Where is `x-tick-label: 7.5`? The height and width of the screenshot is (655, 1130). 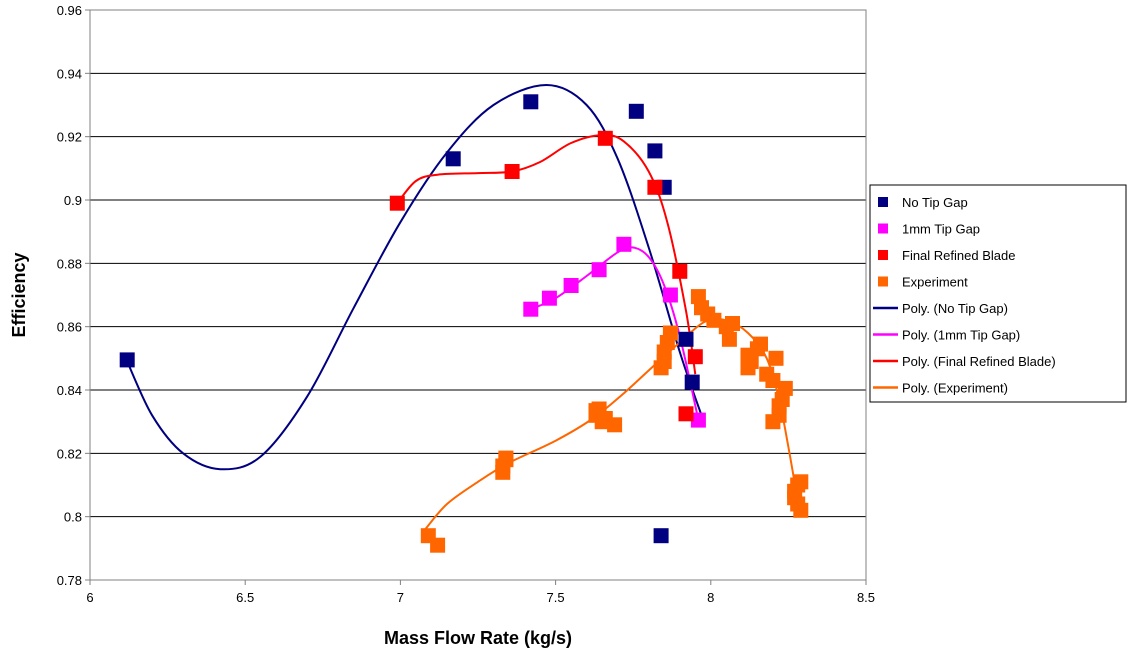
x-tick-label: 7.5 is located at coordinates (556, 597).